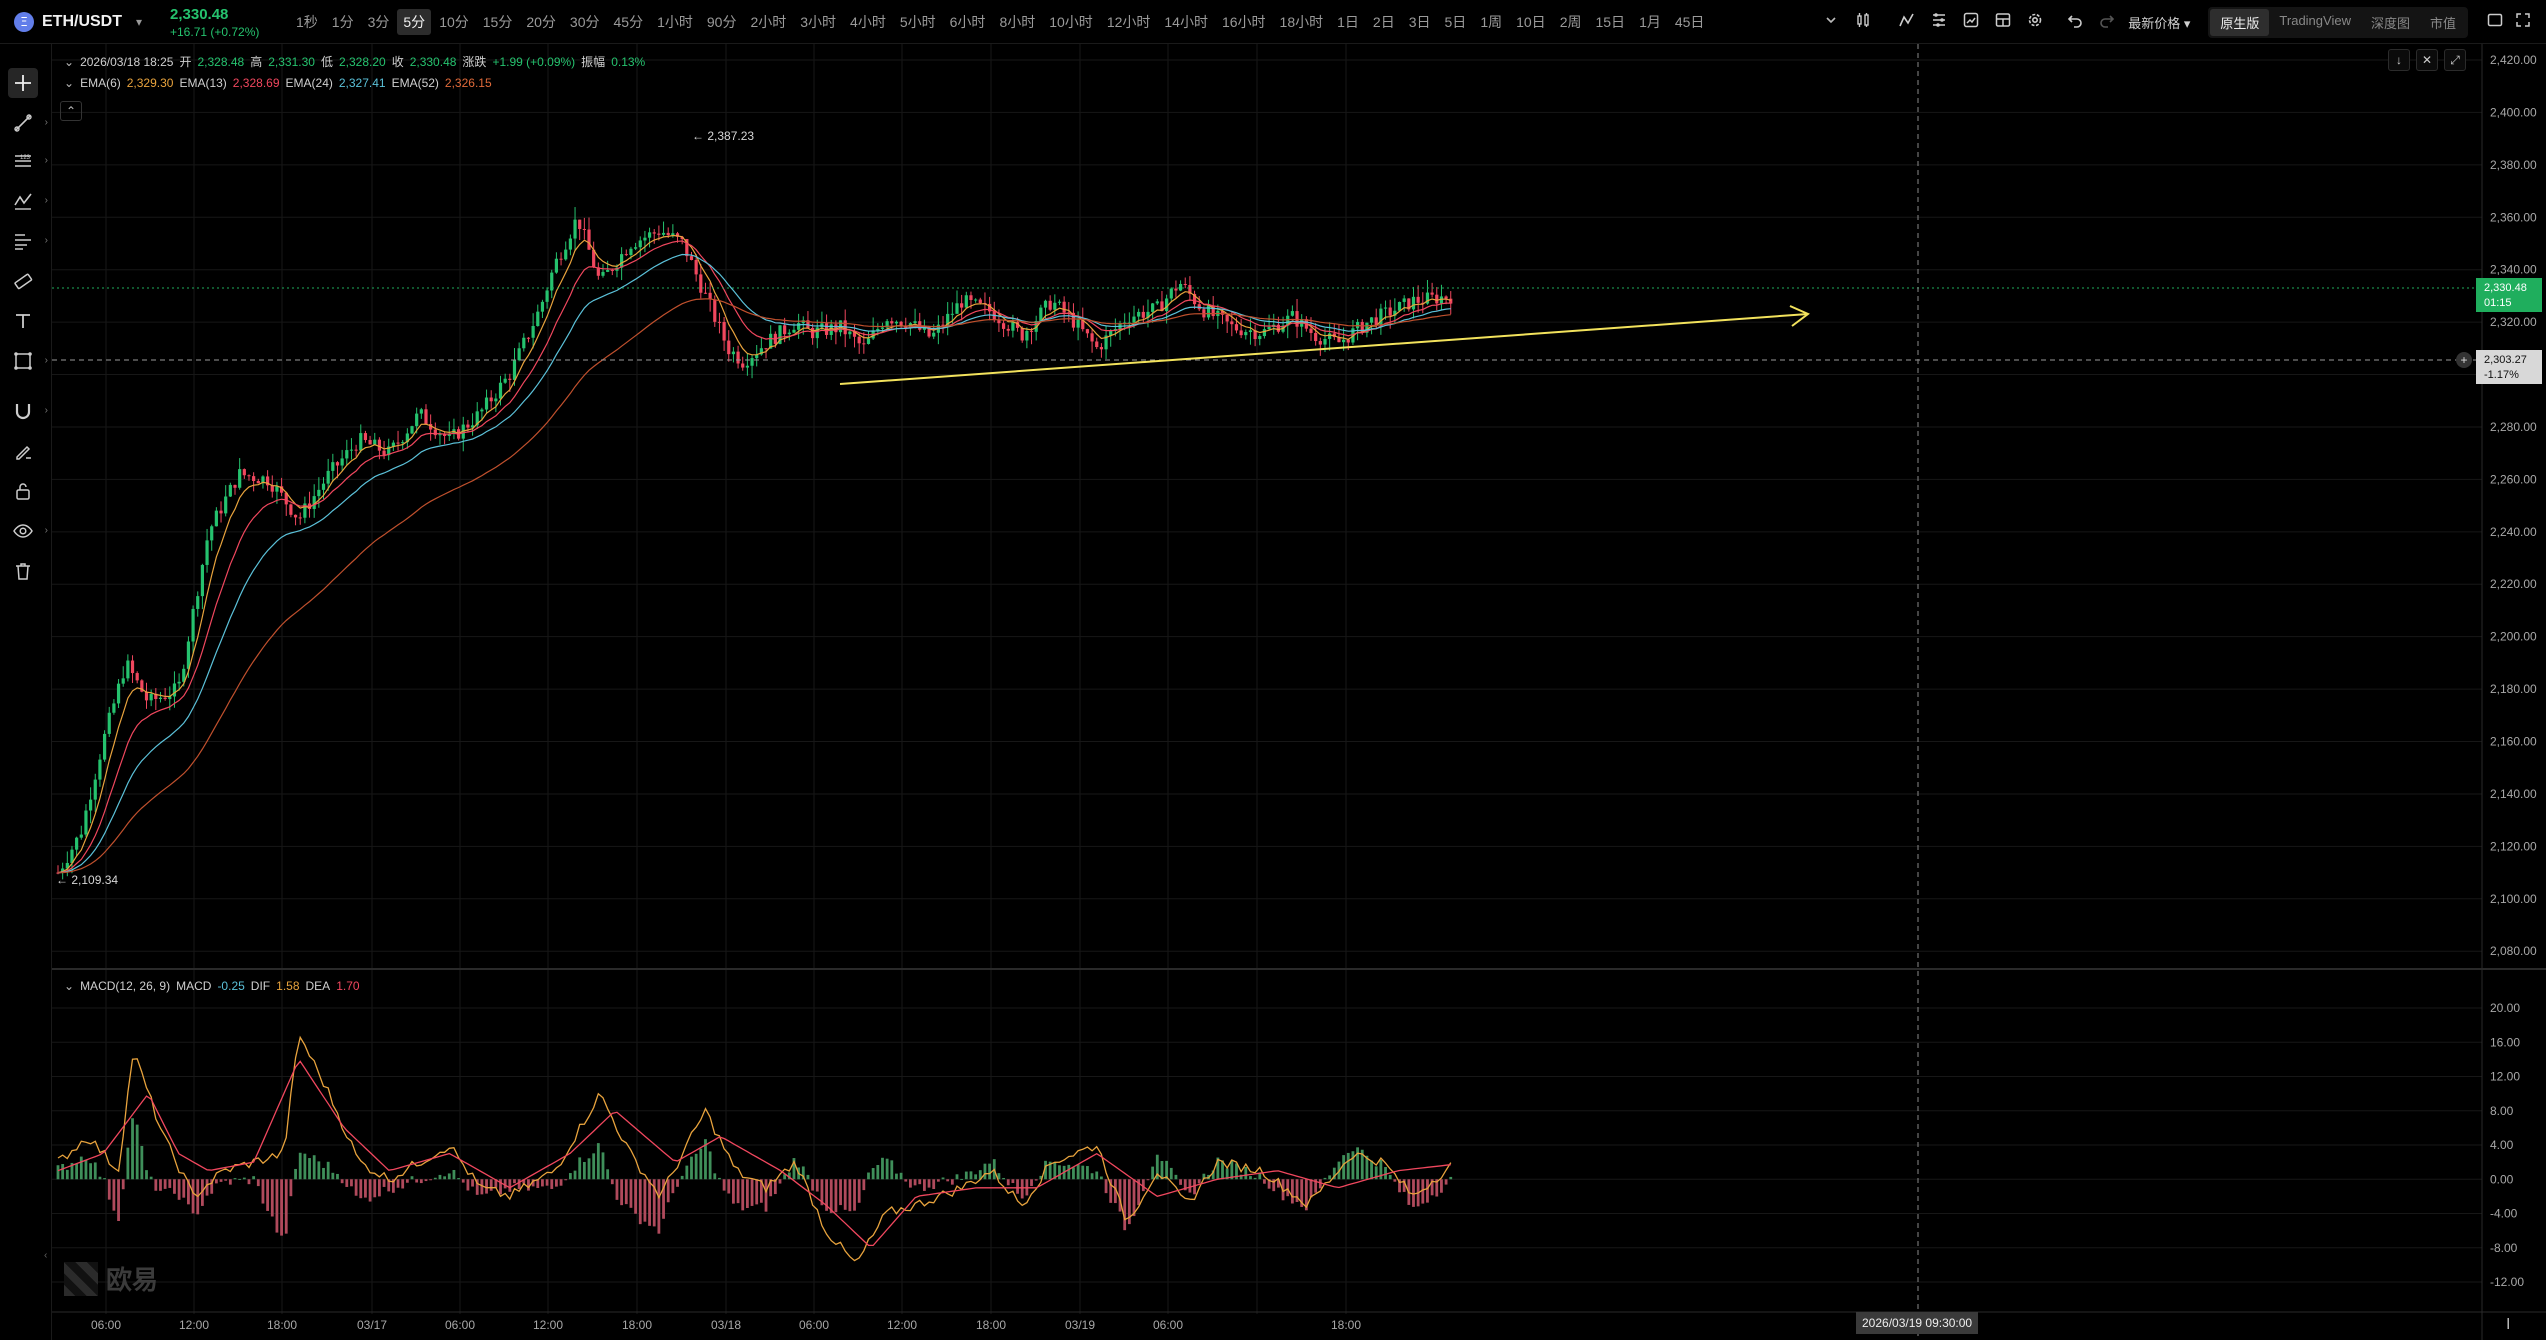 This screenshot has height=1340, width=2546. Describe the element at coordinates (1128, 22) in the screenshot. I see `interval-tab: 12小时` at that location.